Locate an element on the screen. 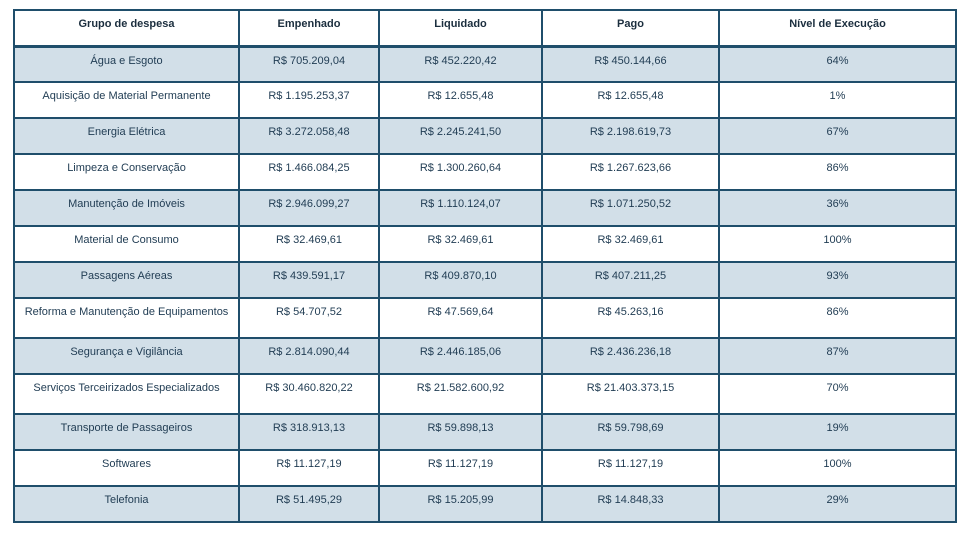  cell-grupo: Softwares is located at coordinates (126, 468).